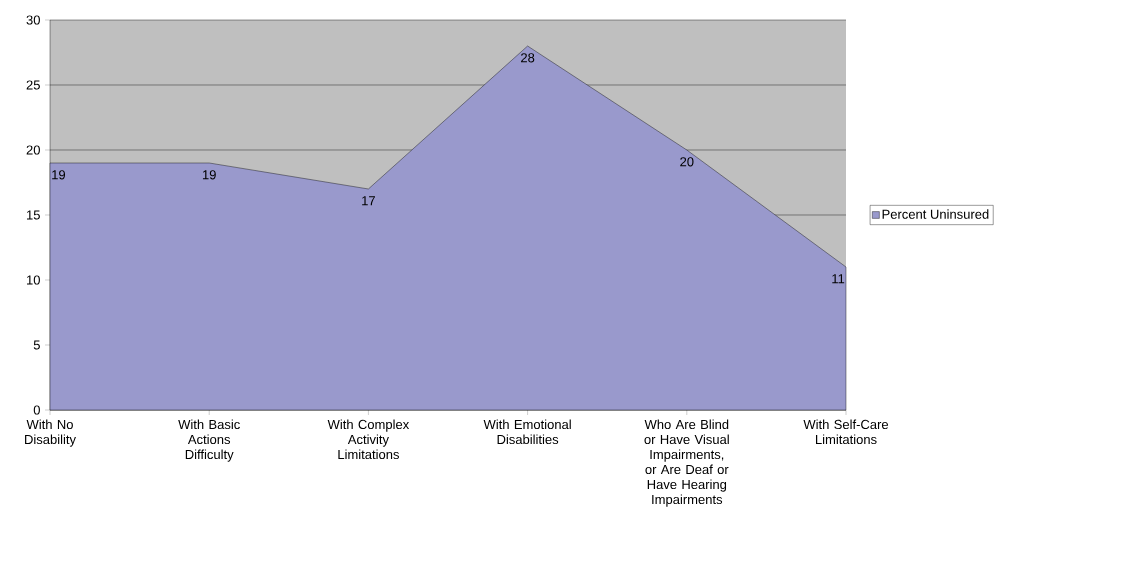  I want to click on y-tick-label: 15, so click(33, 215).